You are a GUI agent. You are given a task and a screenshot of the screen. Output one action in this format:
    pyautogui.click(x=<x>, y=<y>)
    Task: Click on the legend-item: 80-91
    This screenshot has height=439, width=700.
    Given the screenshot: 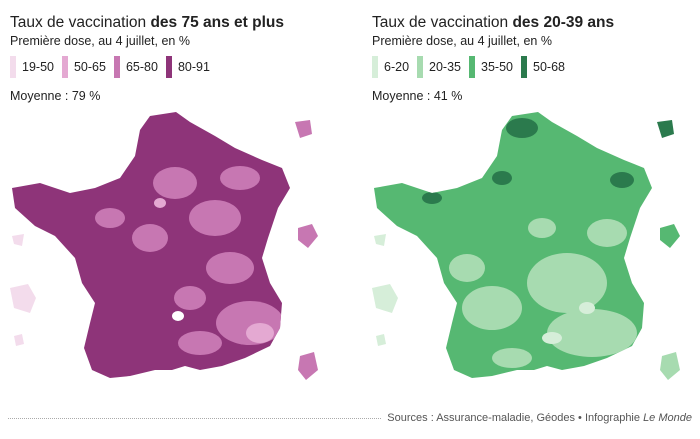 What is the action you would take?
    pyautogui.click(x=187, y=67)
    